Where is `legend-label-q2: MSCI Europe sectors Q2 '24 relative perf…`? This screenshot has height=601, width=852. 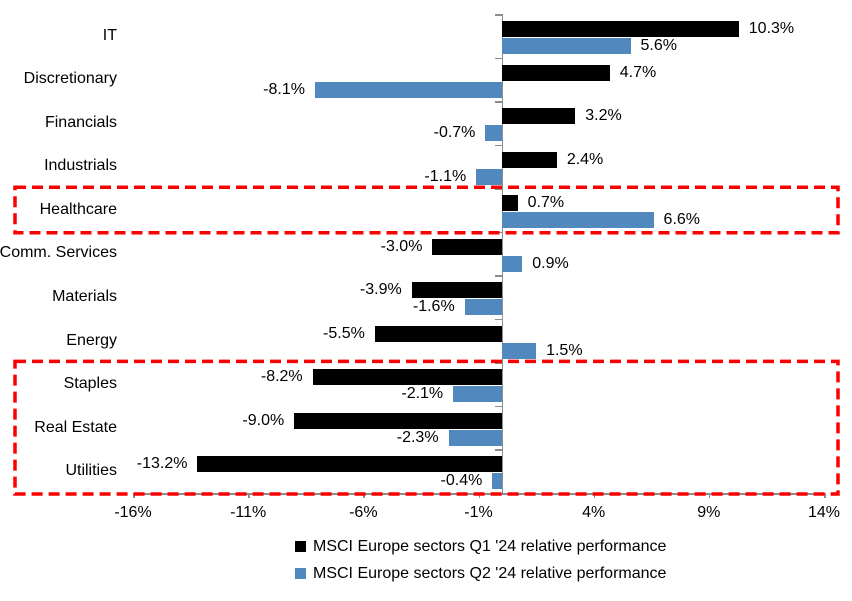 legend-label-q2: MSCI Europe sectors Q2 '24 relative perf… is located at coordinates (490, 573).